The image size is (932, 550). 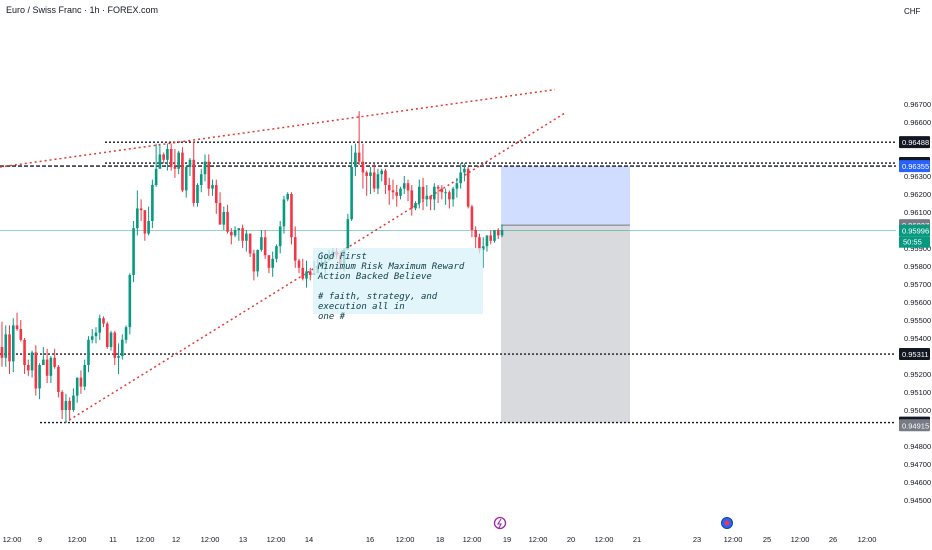 I want to click on level-tag-0: 0.96488, so click(x=914, y=142).